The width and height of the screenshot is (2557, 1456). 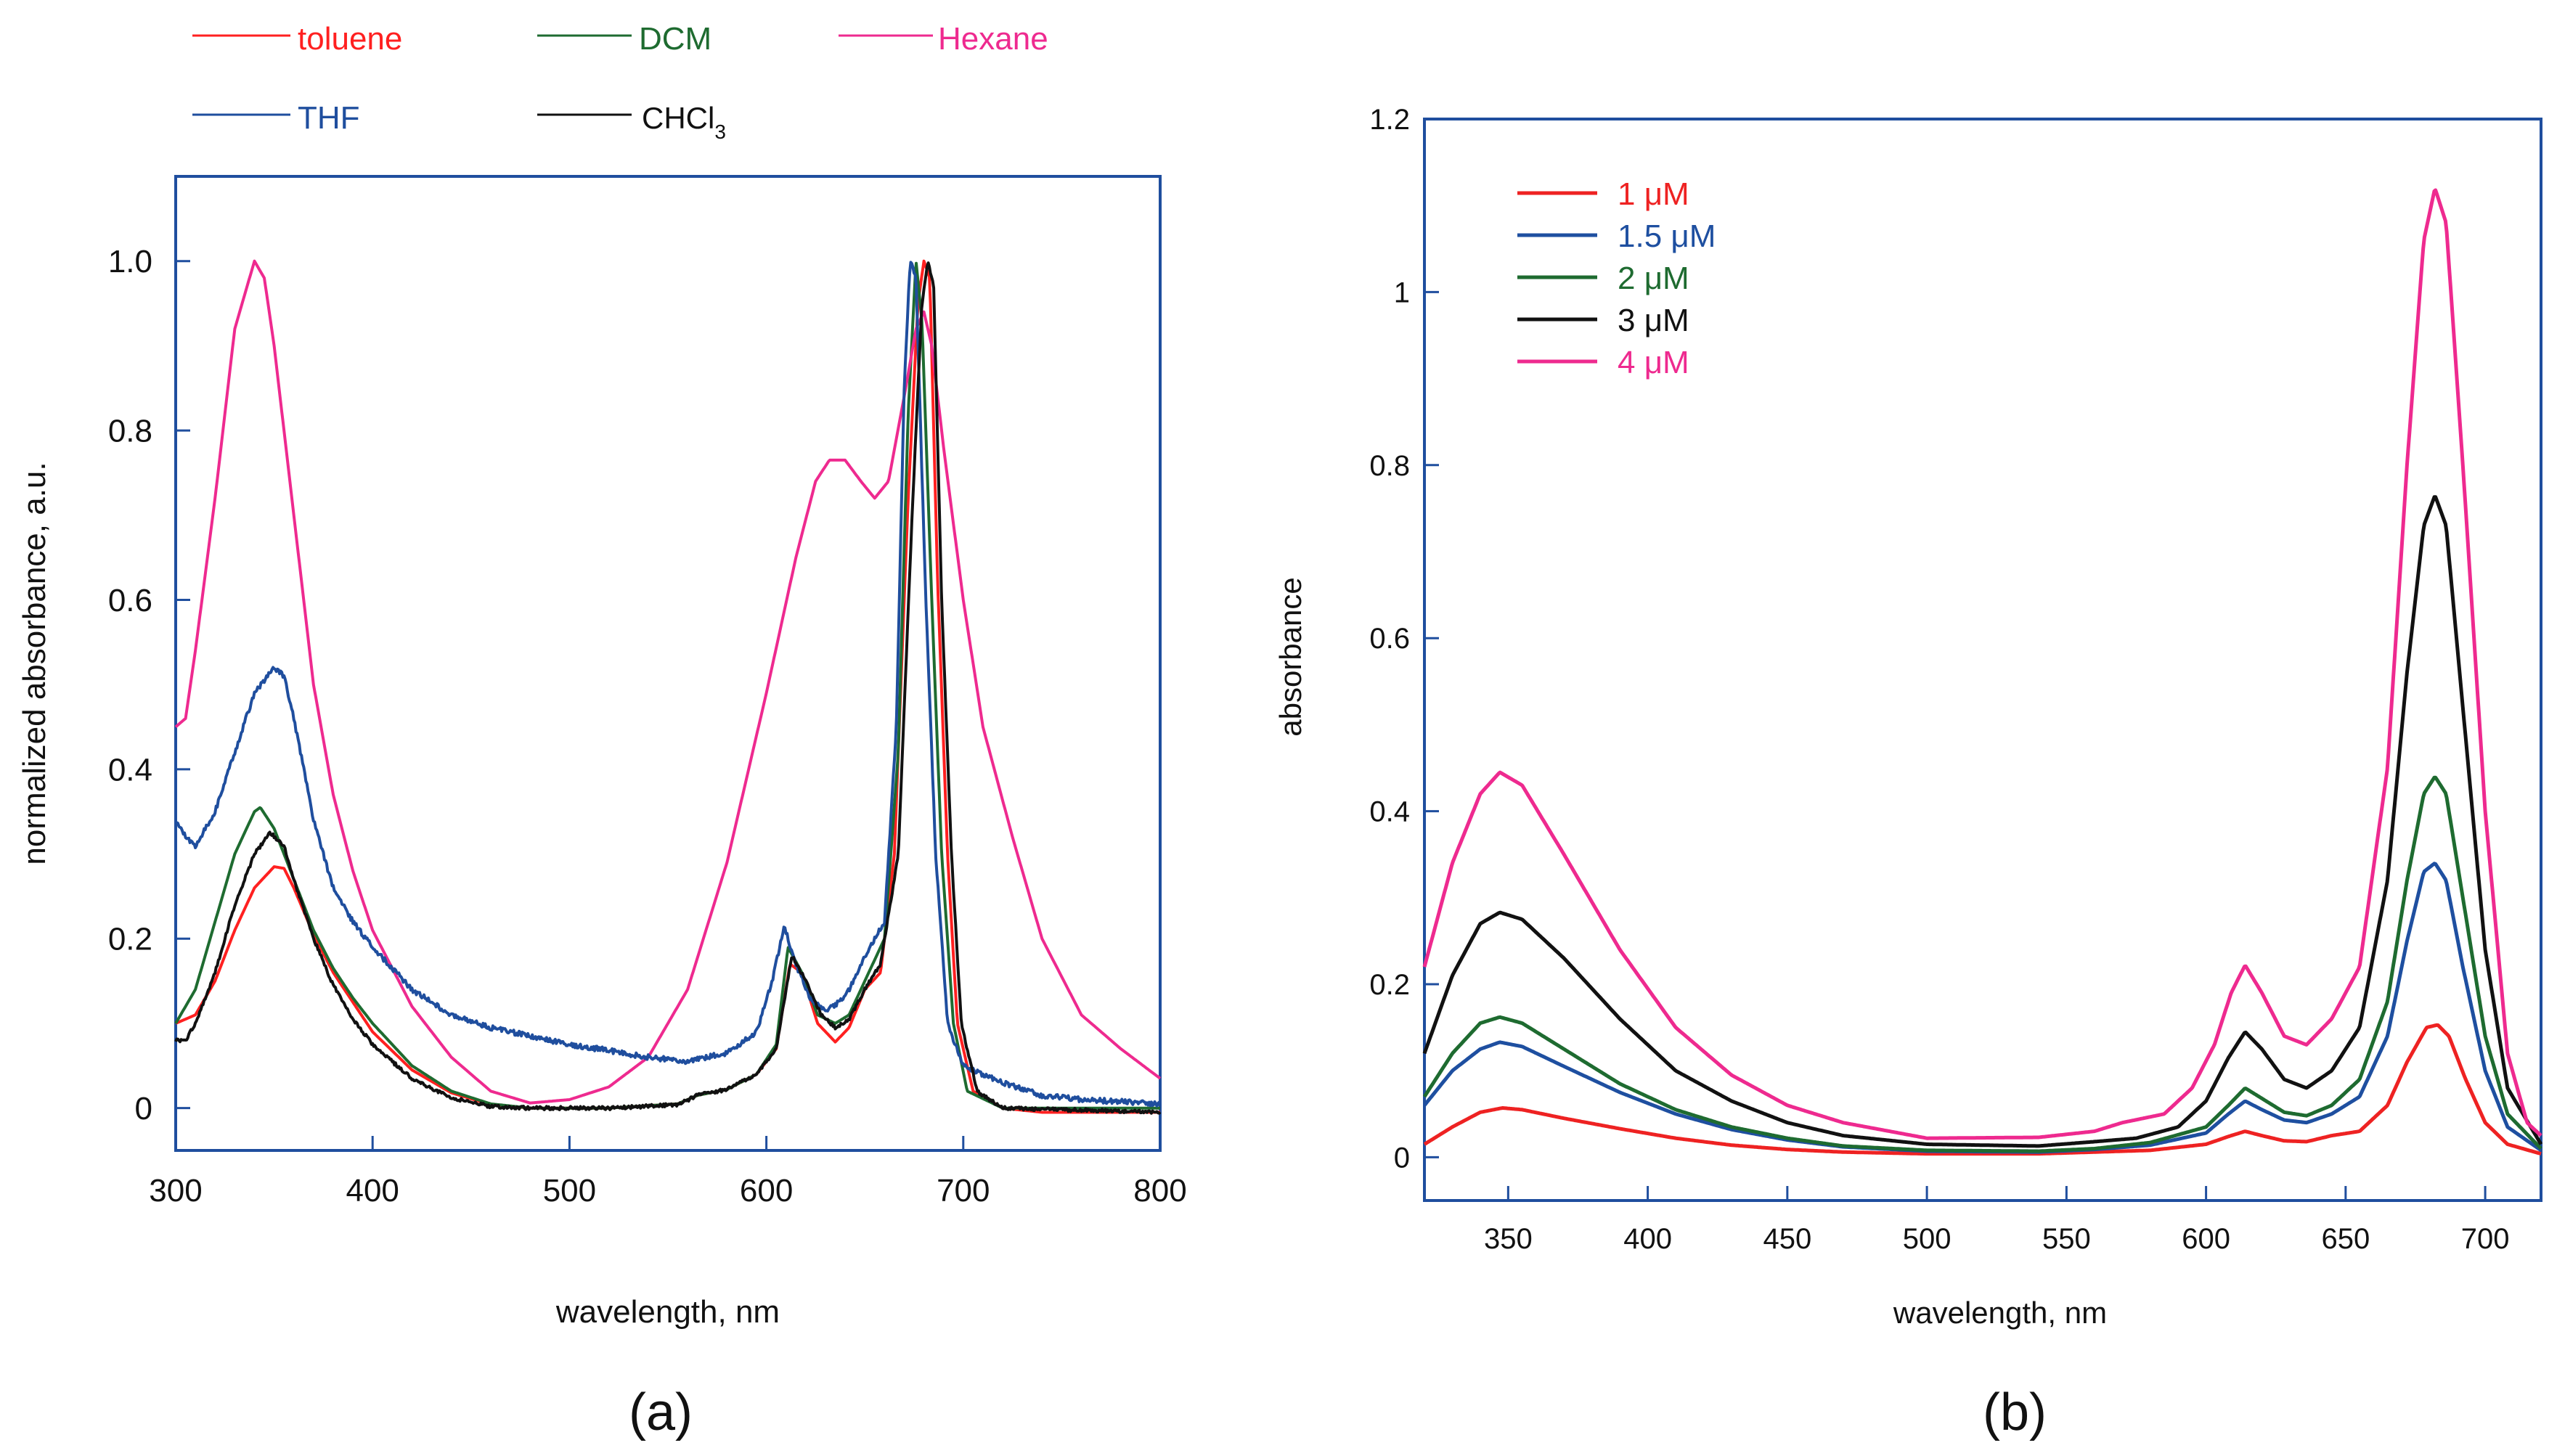 I want to click on b-ytick-label-4: 0.8, so click(x=1389, y=466).